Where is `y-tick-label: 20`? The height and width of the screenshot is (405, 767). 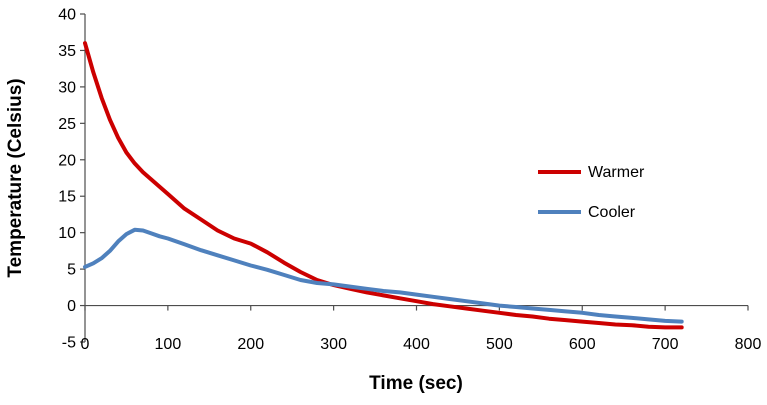 y-tick-label: 20 is located at coordinates (67, 160).